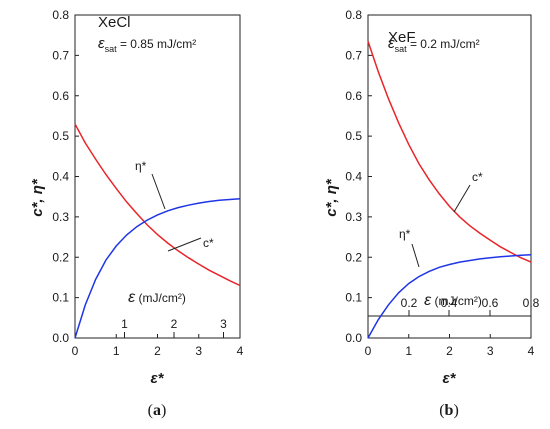 The image size is (550, 429). Describe the element at coordinates (157, 297) in the screenshot. I see `secondary-axis-label-a: ε (mJ/cm²)` at that location.